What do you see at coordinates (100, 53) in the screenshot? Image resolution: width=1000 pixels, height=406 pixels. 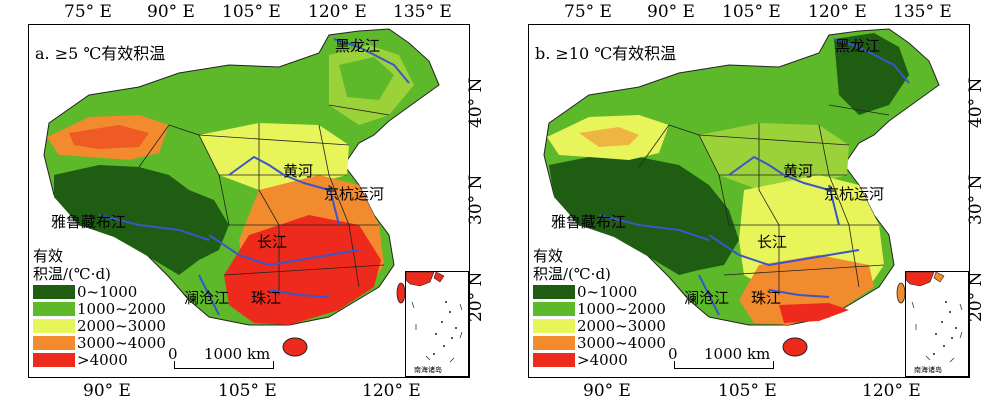 I see `panel-title: a. ≥5 ℃有效积温` at bounding box center [100, 53].